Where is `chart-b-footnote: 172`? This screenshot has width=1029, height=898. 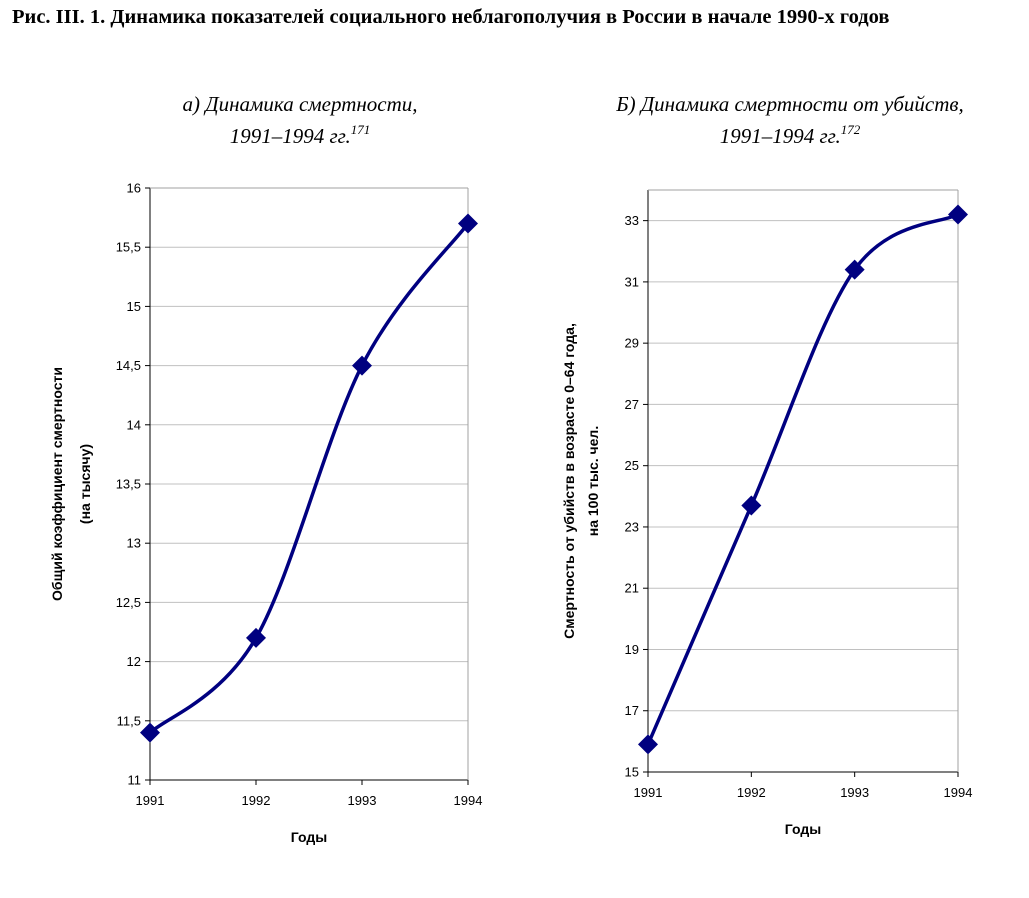 chart-b-footnote: 172 is located at coordinates (850, 129).